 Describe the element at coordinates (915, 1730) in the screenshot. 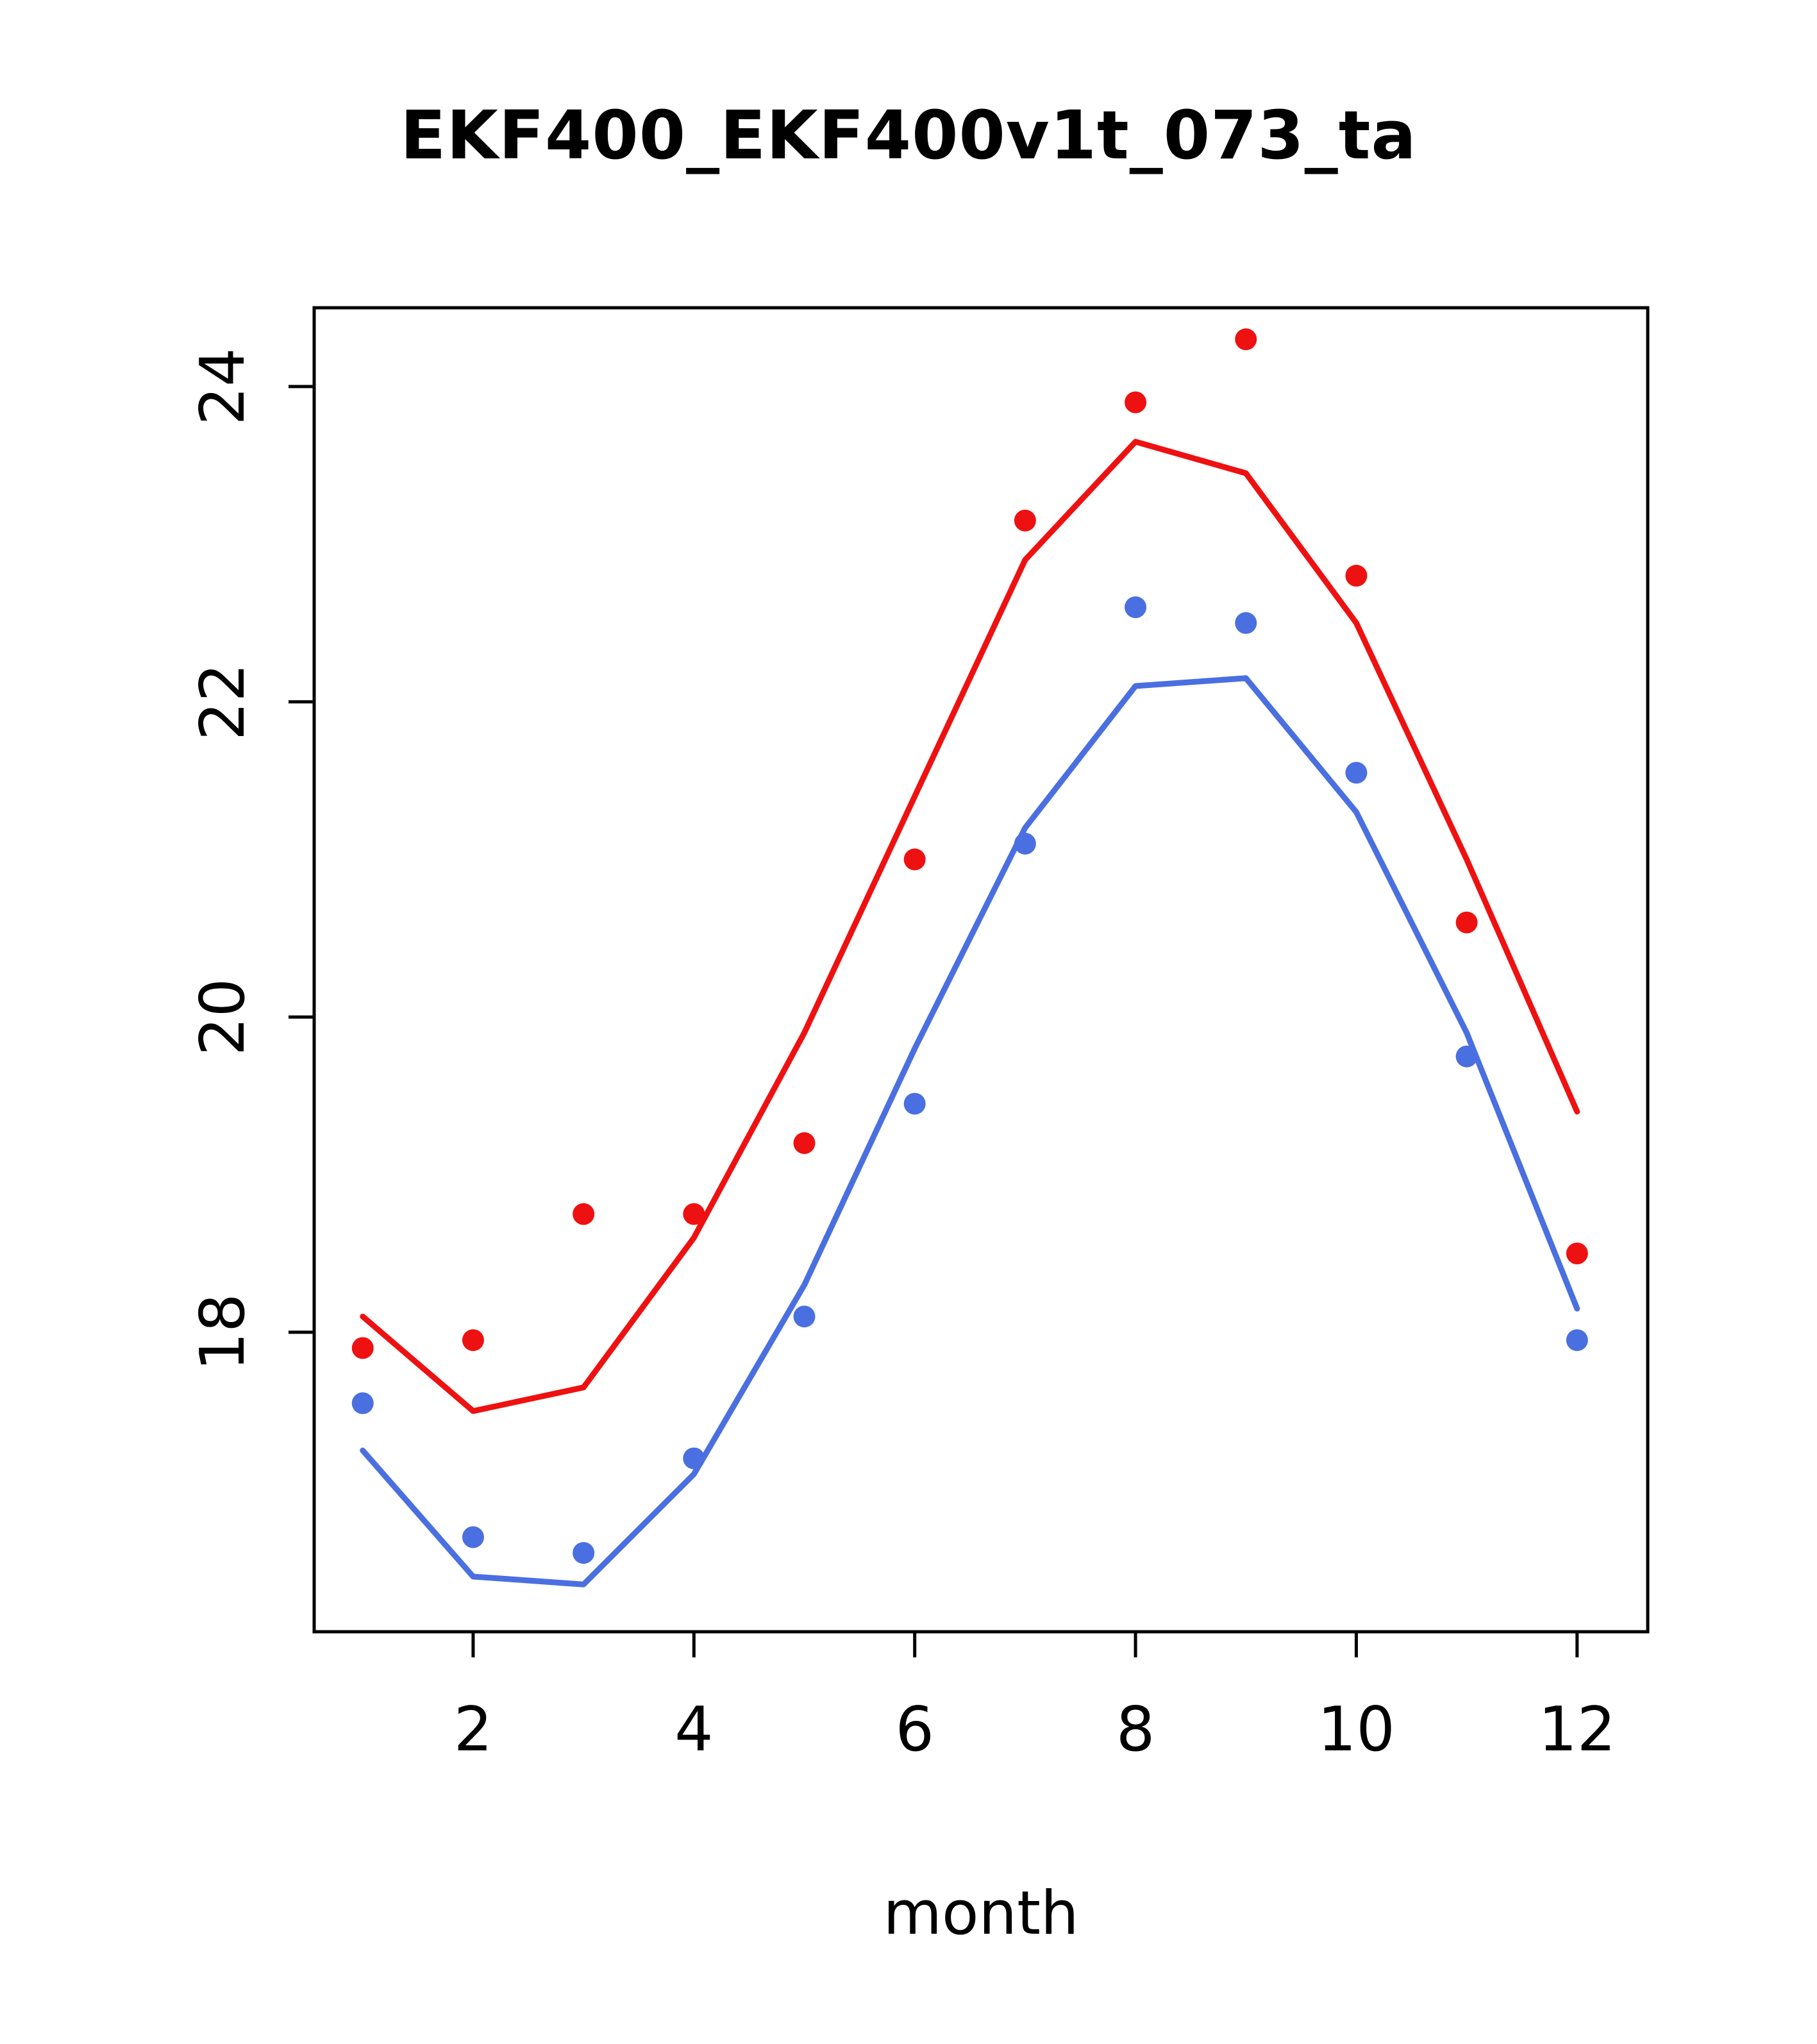

I see `x-tick-label: 6` at that location.